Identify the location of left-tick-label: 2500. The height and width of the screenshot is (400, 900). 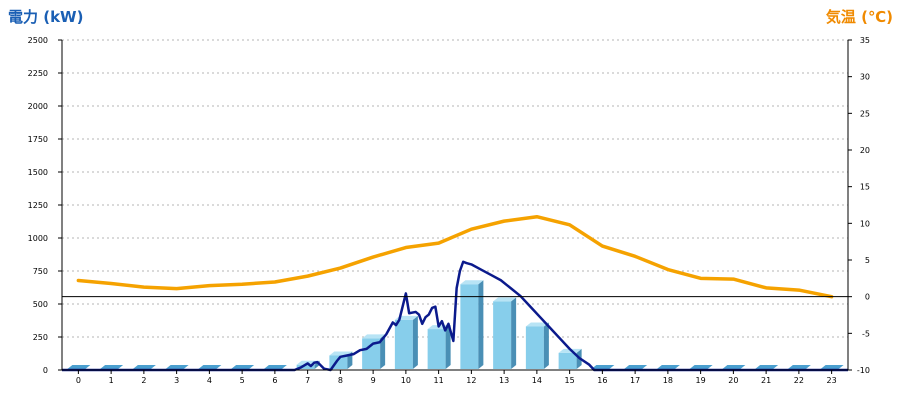
(38, 40).